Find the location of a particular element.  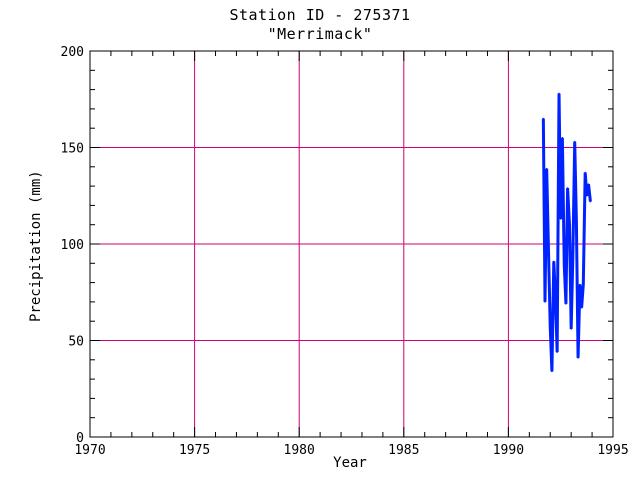

x-tick-label: 1975 is located at coordinates (194, 450).